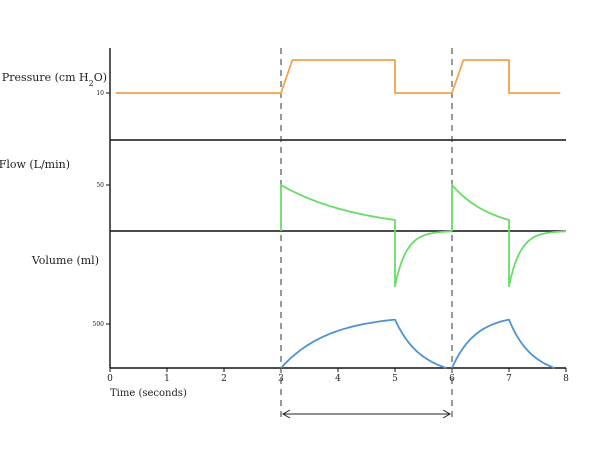  I want to click on breath-interval-arrow-right-head, so click(447, 414).